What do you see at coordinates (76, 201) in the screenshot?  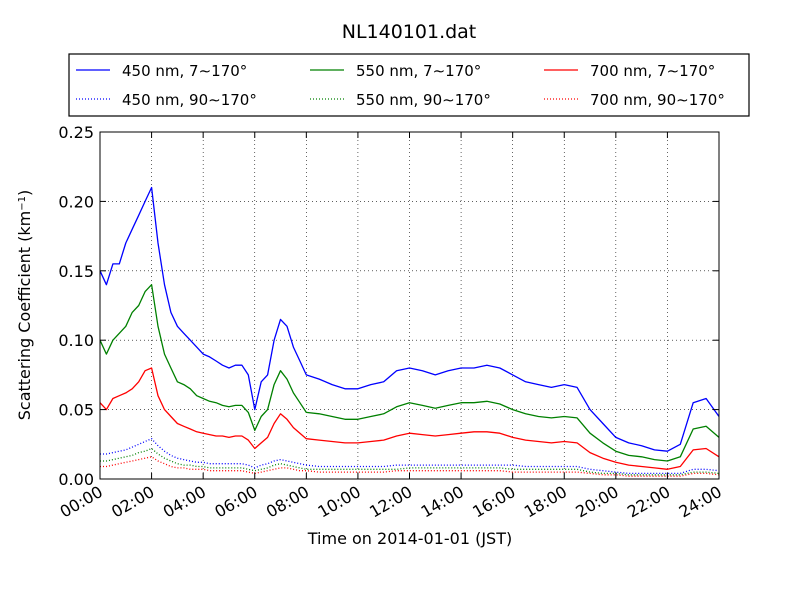 I see `y-tick-label: 0.20` at bounding box center [76, 201].